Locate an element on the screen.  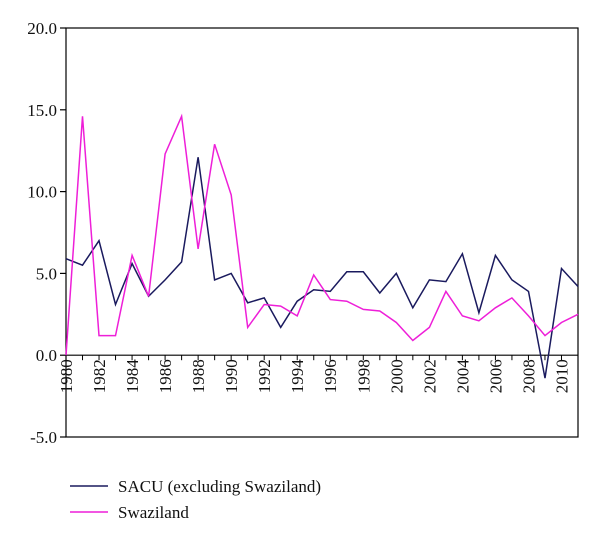
x-tick-label: 1984 is located at coordinates (132, 376).